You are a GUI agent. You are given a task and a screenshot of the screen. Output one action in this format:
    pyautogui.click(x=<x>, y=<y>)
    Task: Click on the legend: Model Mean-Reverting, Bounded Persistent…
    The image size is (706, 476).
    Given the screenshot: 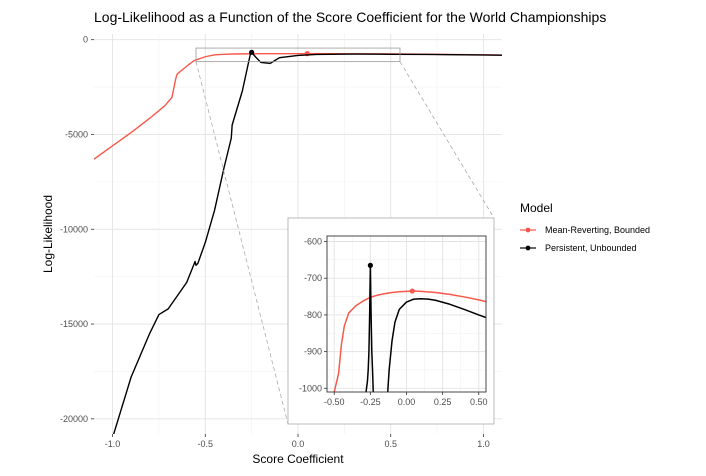 What is the action you would take?
    pyautogui.click(x=585, y=227)
    